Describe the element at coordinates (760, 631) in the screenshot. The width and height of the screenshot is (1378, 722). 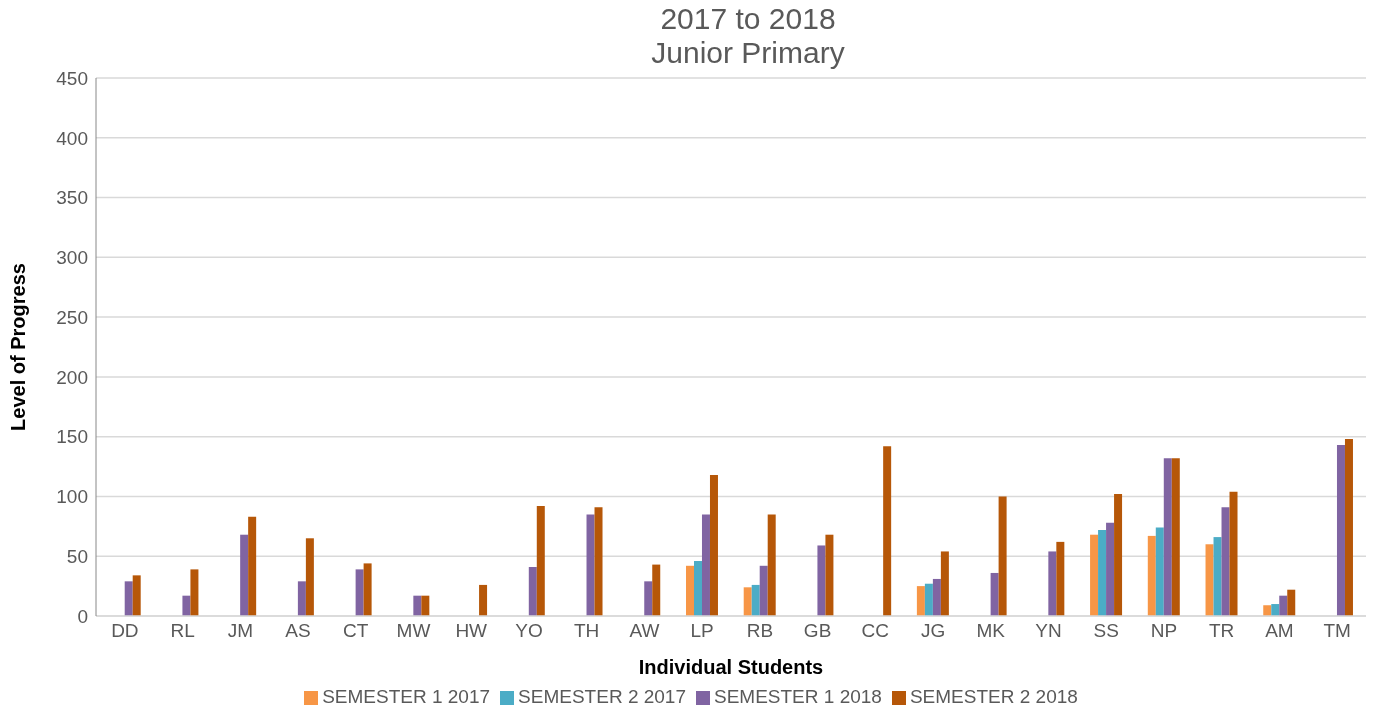
I see `x-tick-label: RB` at that location.